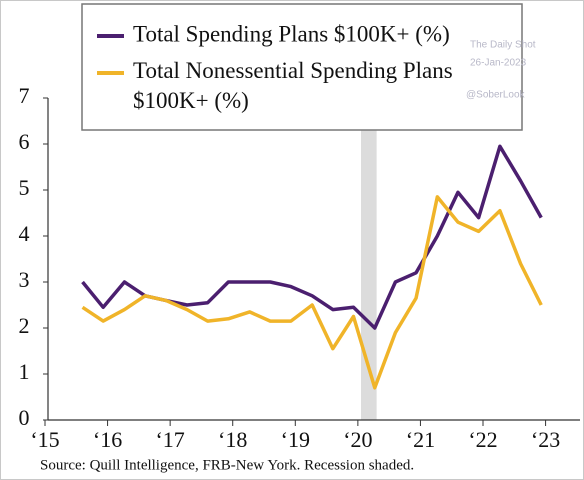  Describe the element at coordinates (24, 371) in the screenshot. I see `y-tick-label: 1` at that location.